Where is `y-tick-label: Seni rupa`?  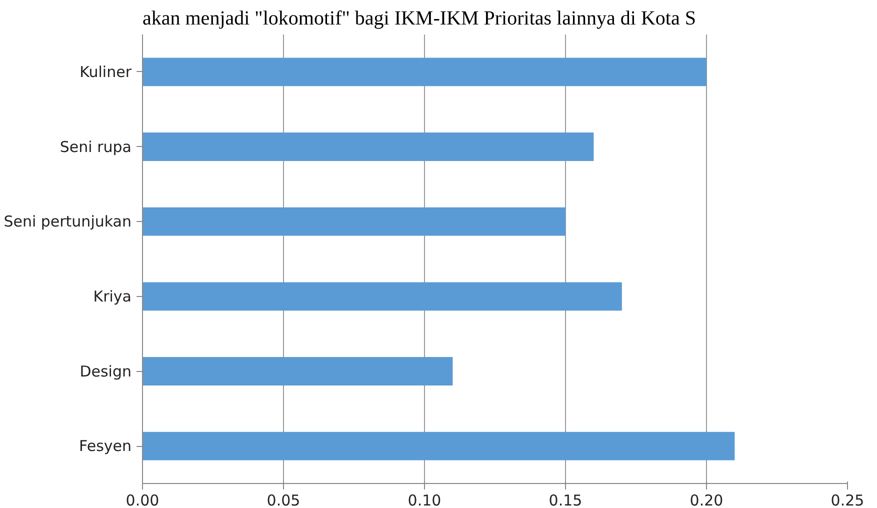 y-tick-label: Seni rupa is located at coordinates (96, 147).